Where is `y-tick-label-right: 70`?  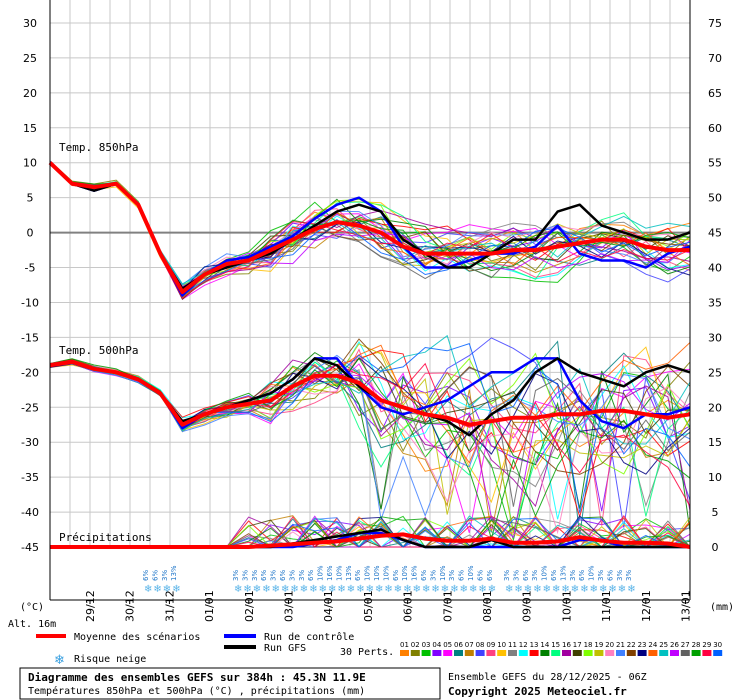 y-tick-label-right: 70 is located at coordinates (715, 58).